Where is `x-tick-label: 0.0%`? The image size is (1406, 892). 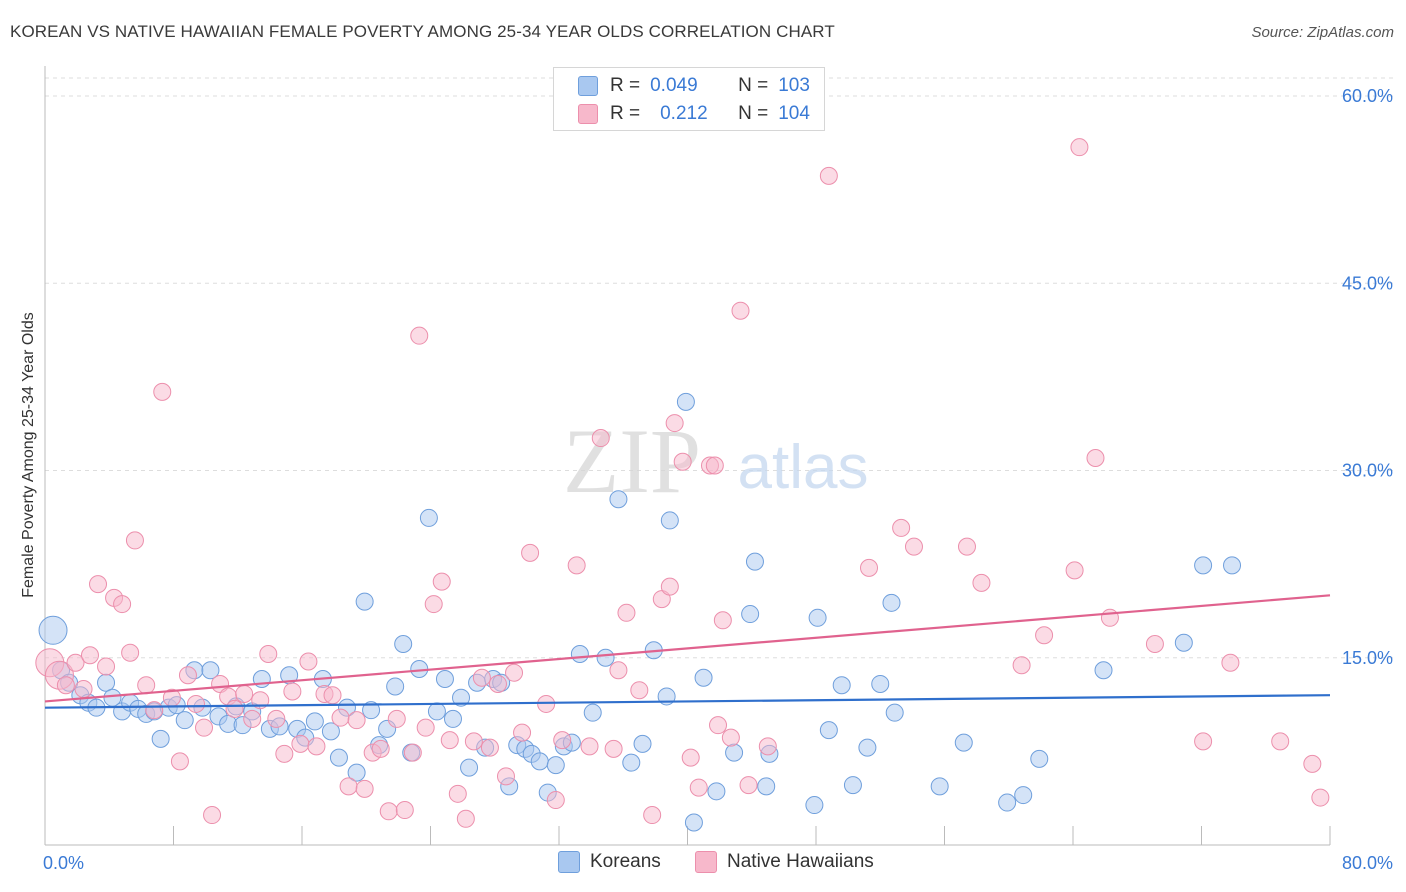 x-tick-label: 0.0% is located at coordinates (63, 863).